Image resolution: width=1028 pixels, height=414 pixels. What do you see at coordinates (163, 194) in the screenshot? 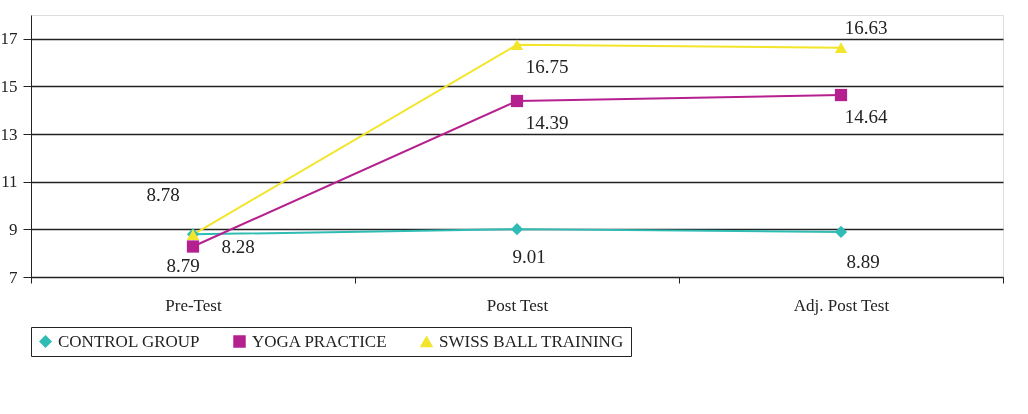
I see `data-label: 8.78` at bounding box center [163, 194].